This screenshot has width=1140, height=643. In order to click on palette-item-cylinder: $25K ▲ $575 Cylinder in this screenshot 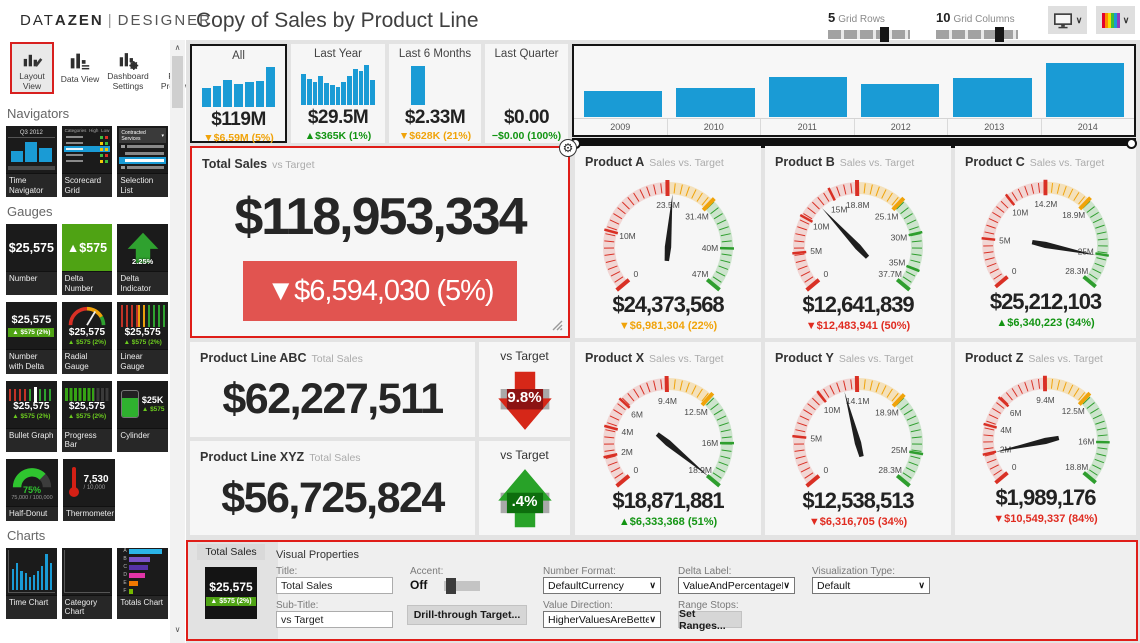, I will do `click(142, 416)`.